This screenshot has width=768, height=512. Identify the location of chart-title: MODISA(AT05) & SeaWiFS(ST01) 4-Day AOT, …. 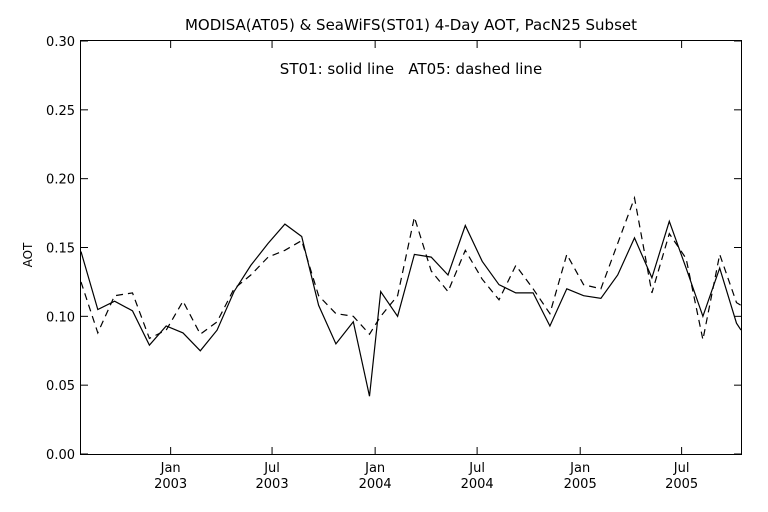
(411, 25).